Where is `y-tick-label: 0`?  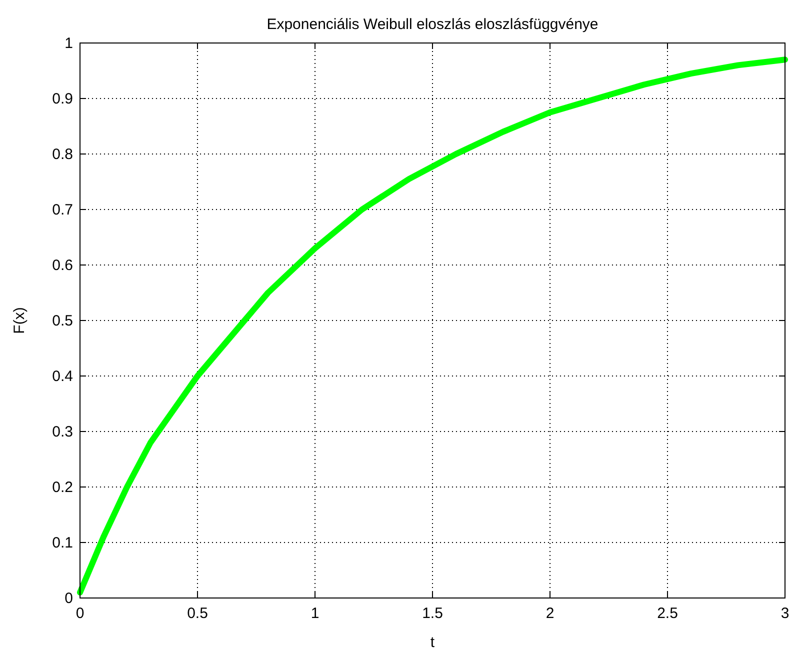
y-tick-label: 0 is located at coordinates (68, 598).